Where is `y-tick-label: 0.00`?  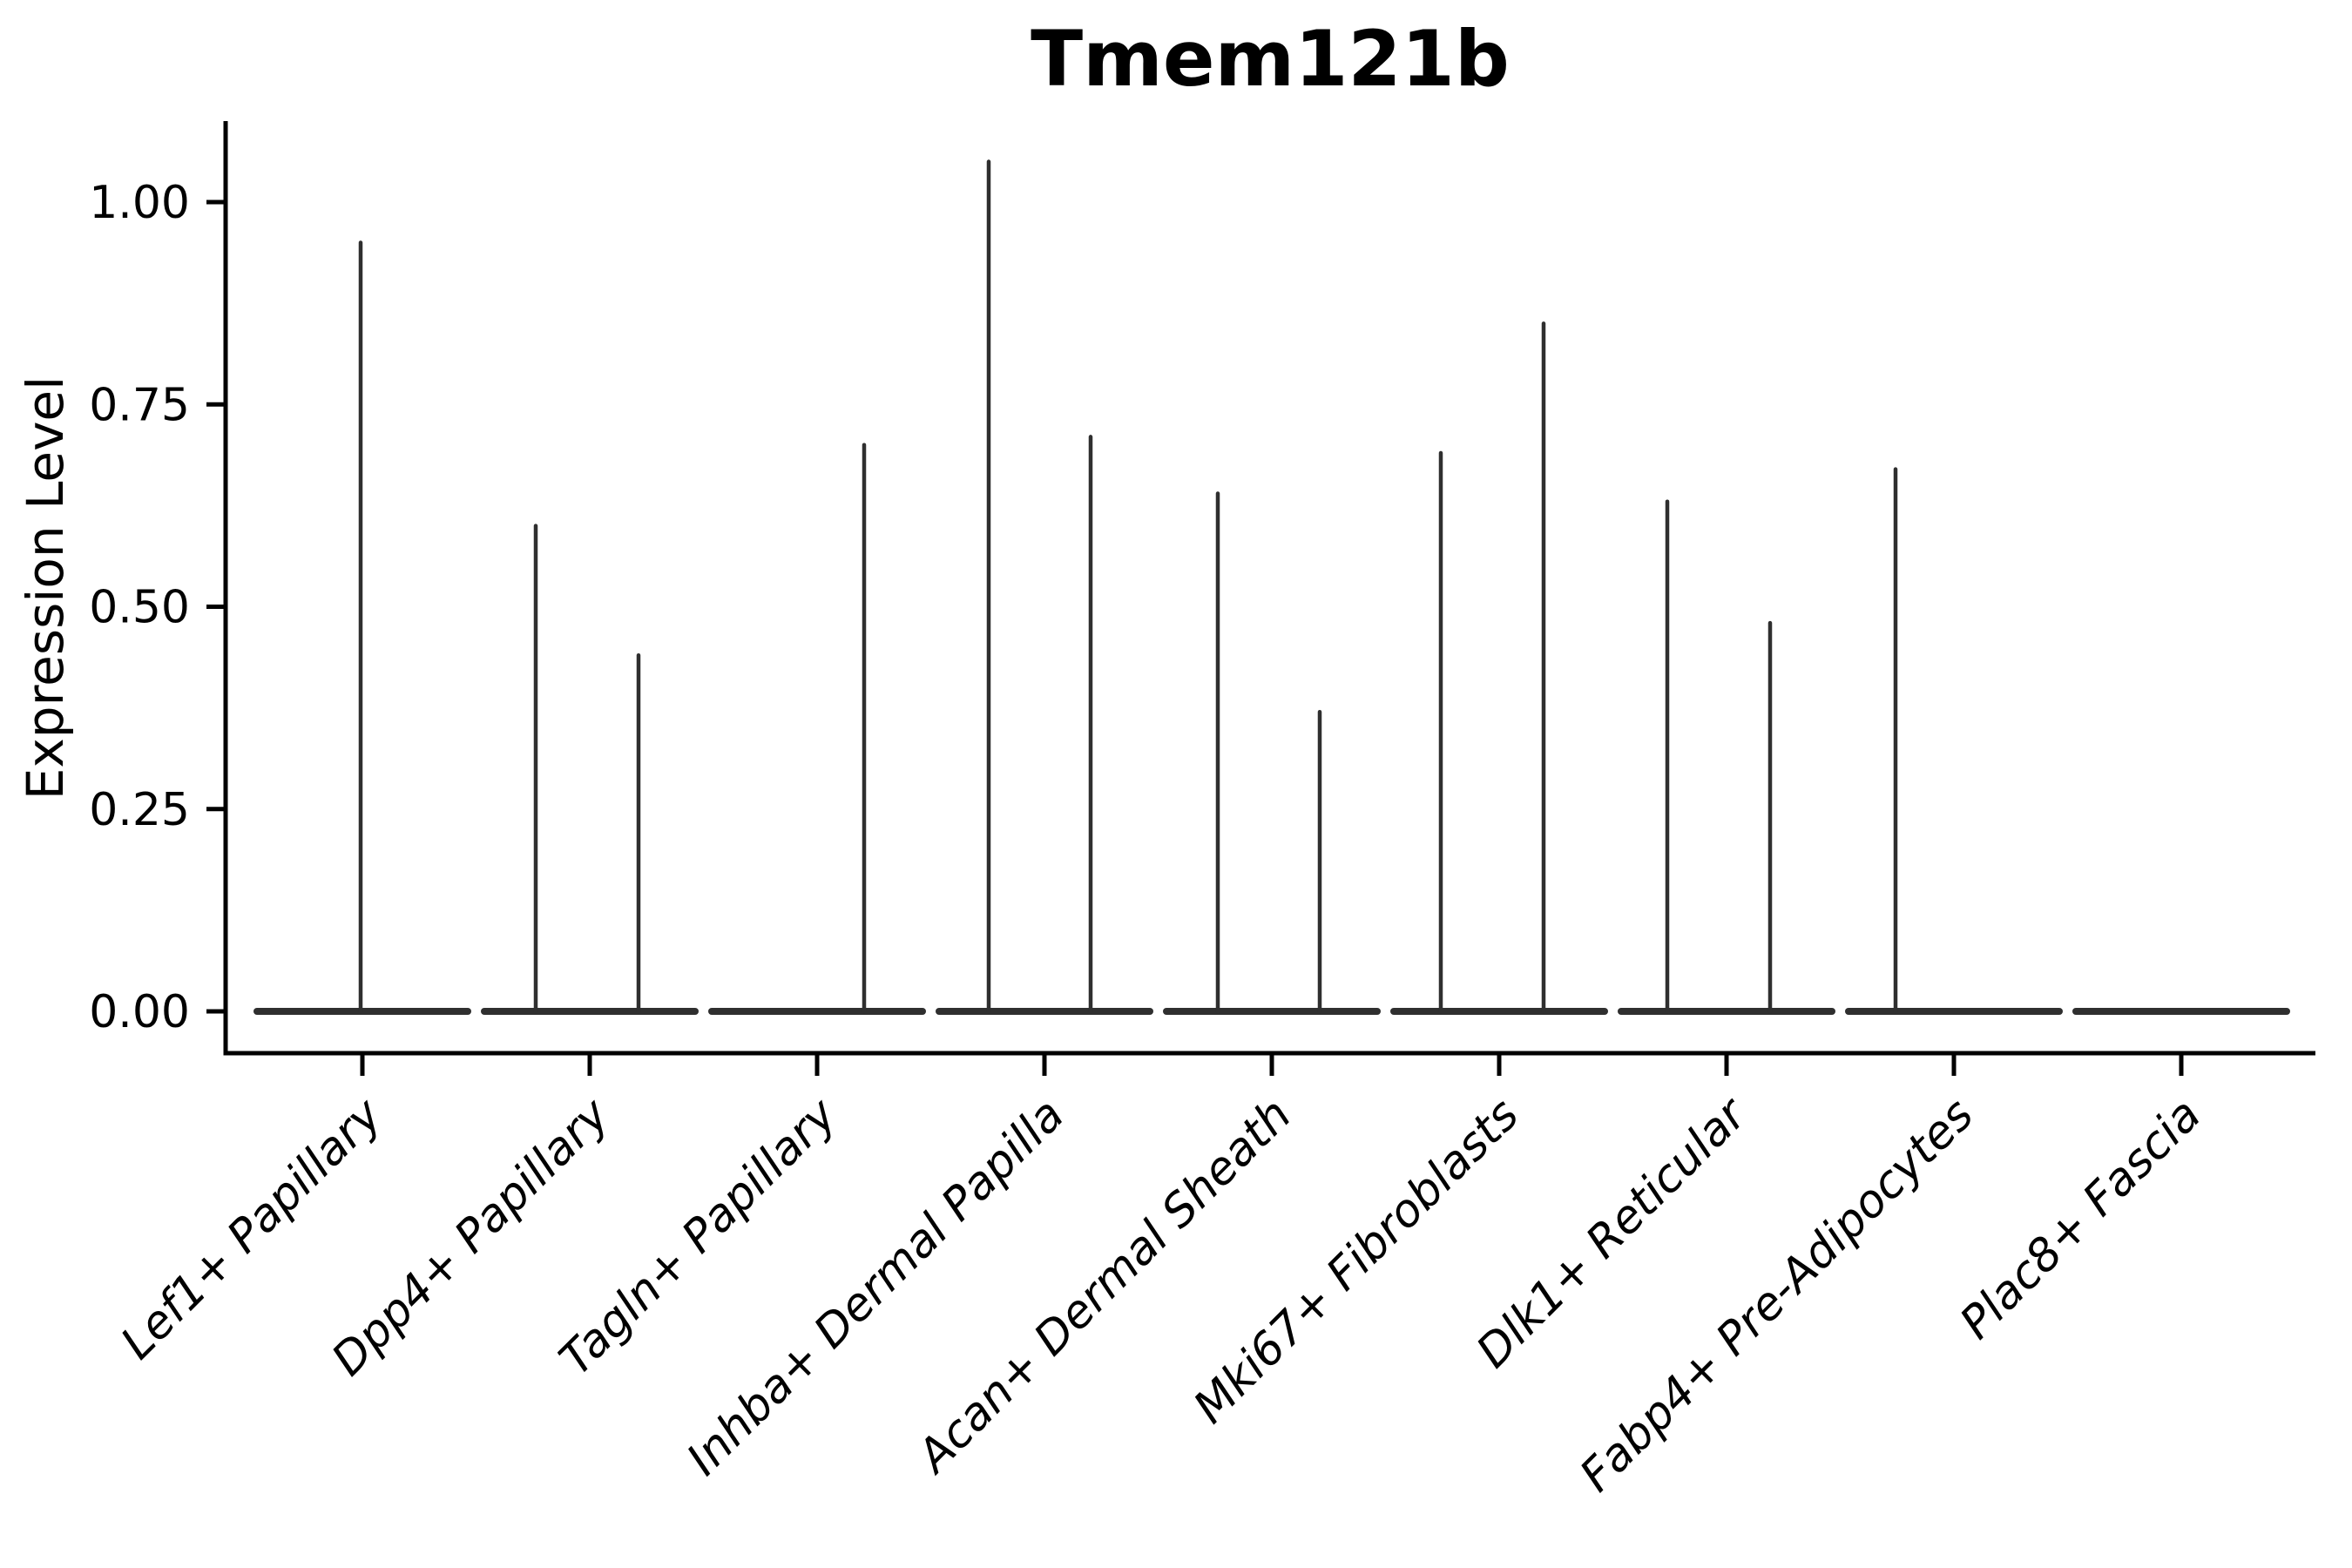 y-tick-label: 0.00 is located at coordinates (139, 1012).